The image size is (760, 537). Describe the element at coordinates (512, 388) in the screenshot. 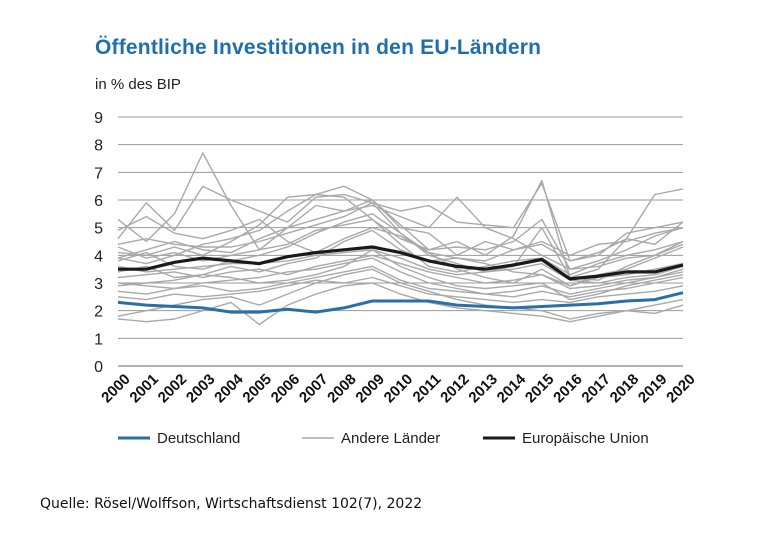

I see `x-tick-label: 2014` at that location.